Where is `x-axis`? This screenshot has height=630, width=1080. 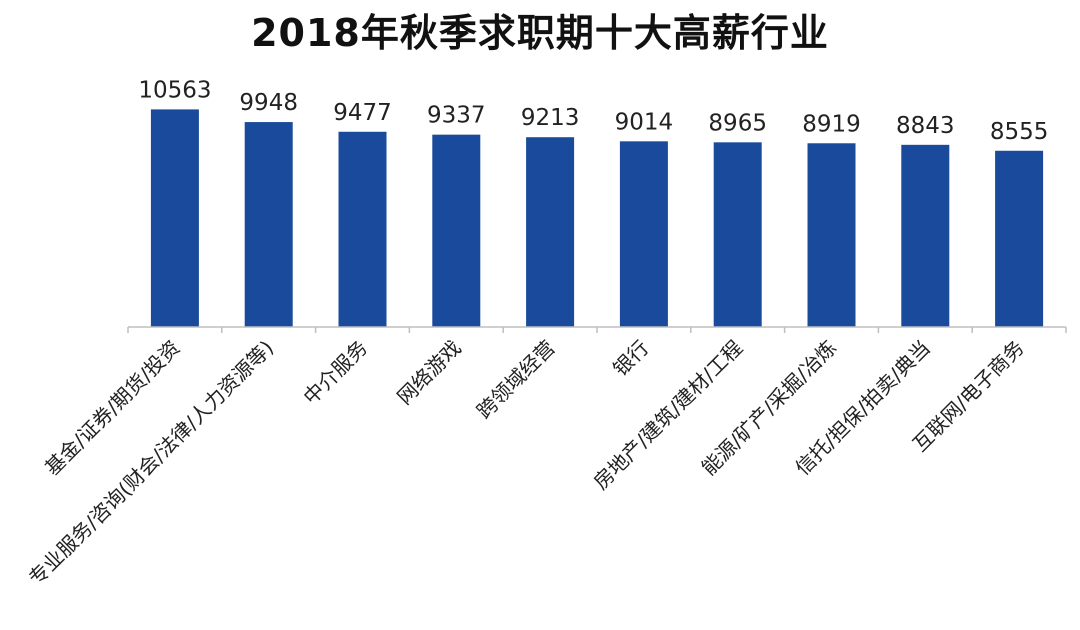 x-axis is located at coordinates (597, 329).